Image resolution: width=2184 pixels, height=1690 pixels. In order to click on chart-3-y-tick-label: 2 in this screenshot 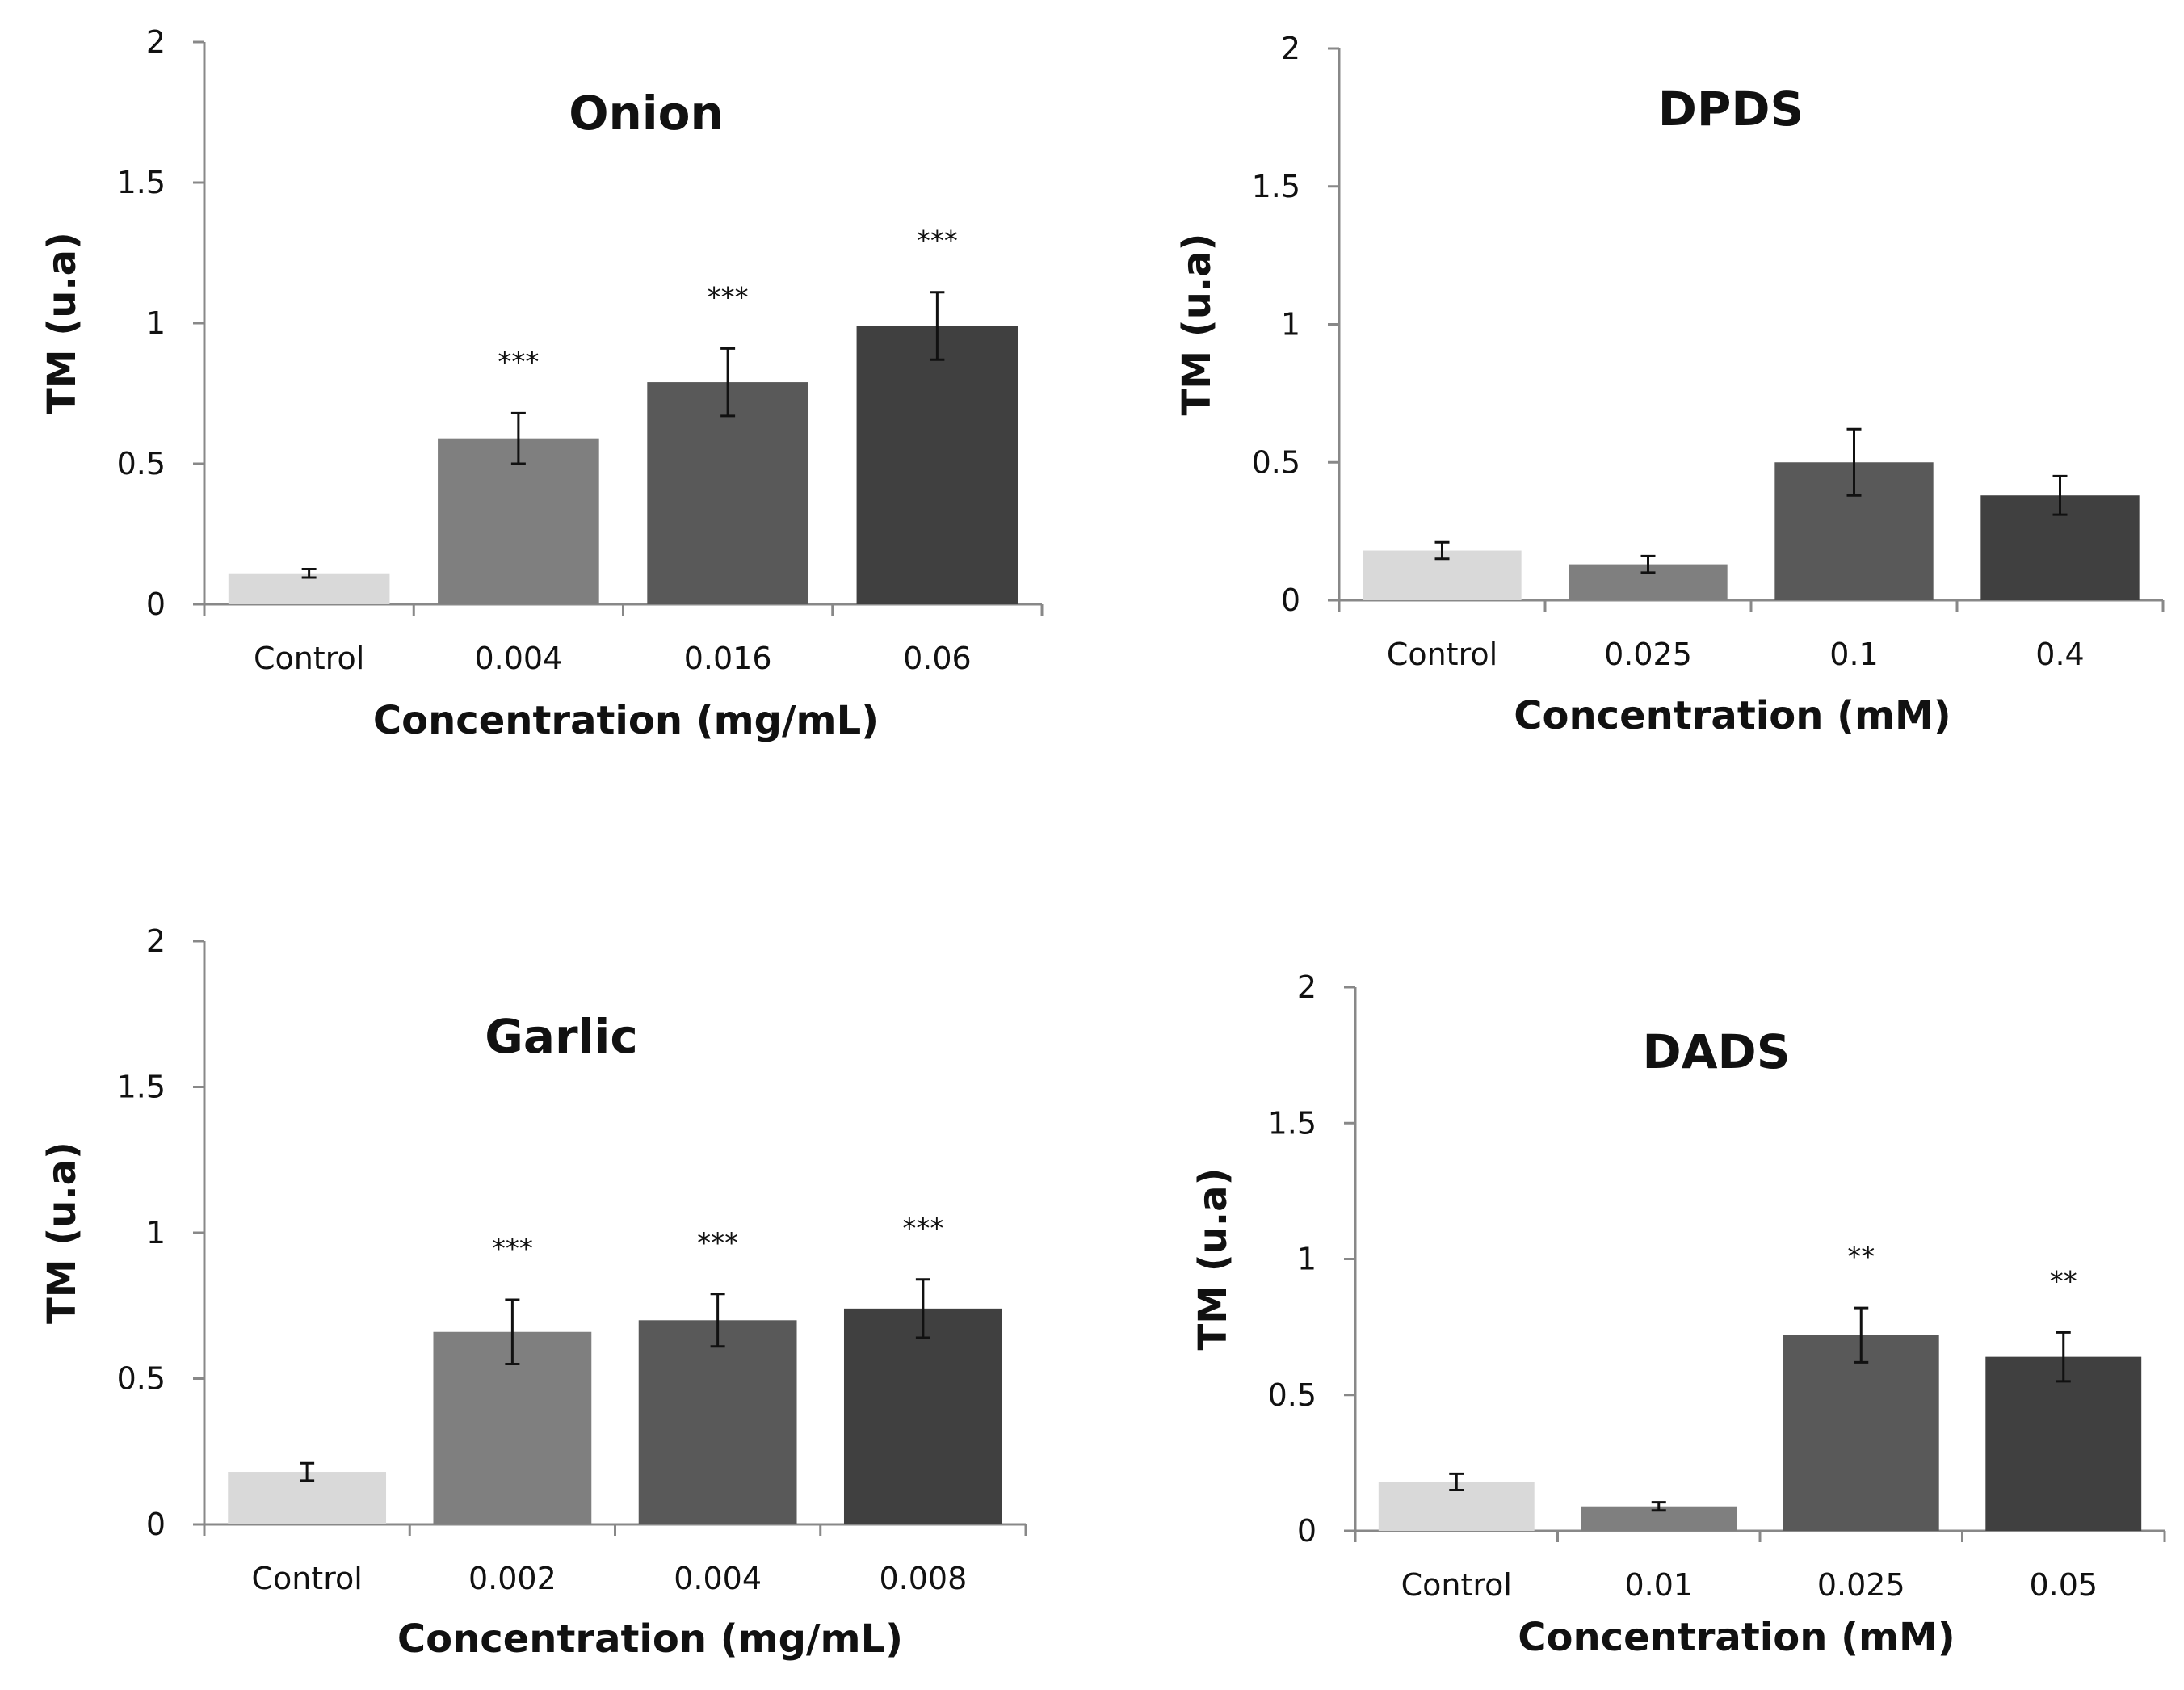, I will do `click(156, 941)`.